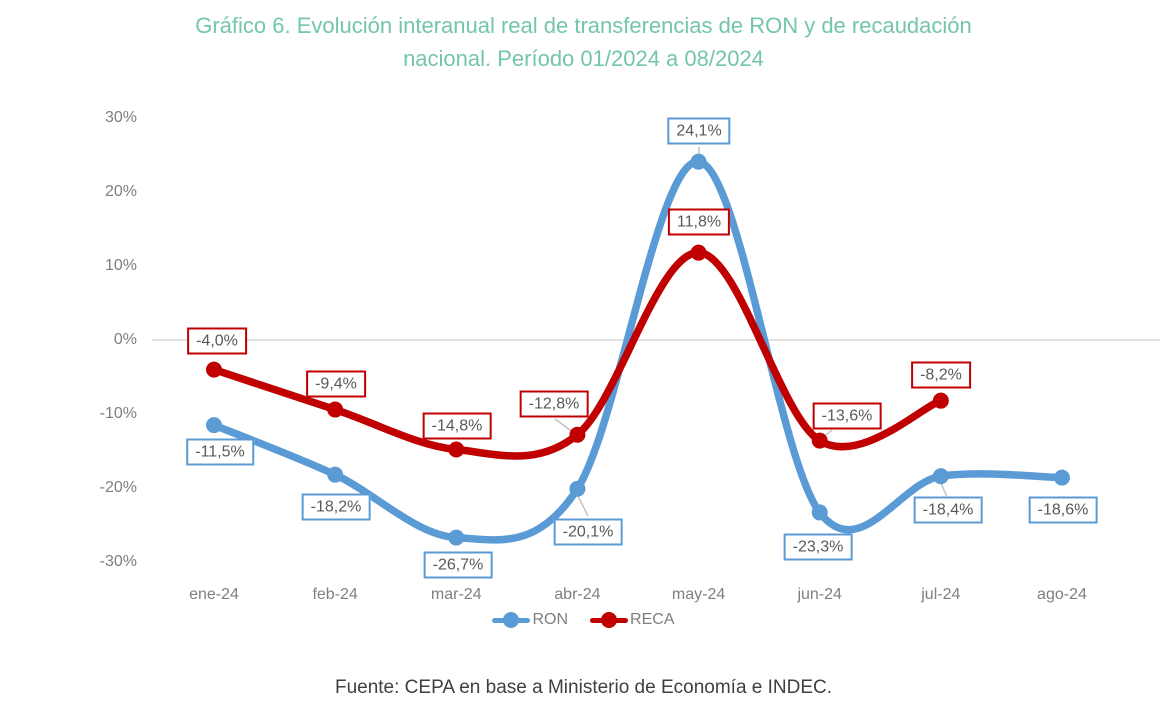 The width and height of the screenshot is (1167, 725). What do you see at coordinates (1063, 510) in the screenshot?
I see `ron-data-label: -18,6%` at bounding box center [1063, 510].